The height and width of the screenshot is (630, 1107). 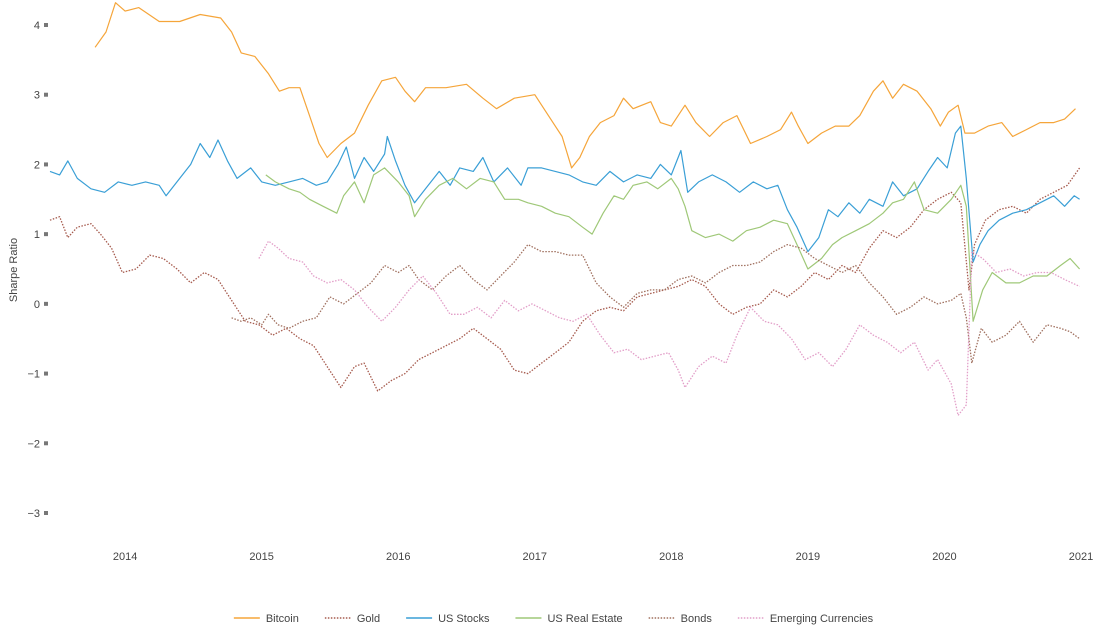 What do you see at coordinates (671, 557) in the screenshot?
I see `x-tick-label: 2018` at bounding box center [671, 557].